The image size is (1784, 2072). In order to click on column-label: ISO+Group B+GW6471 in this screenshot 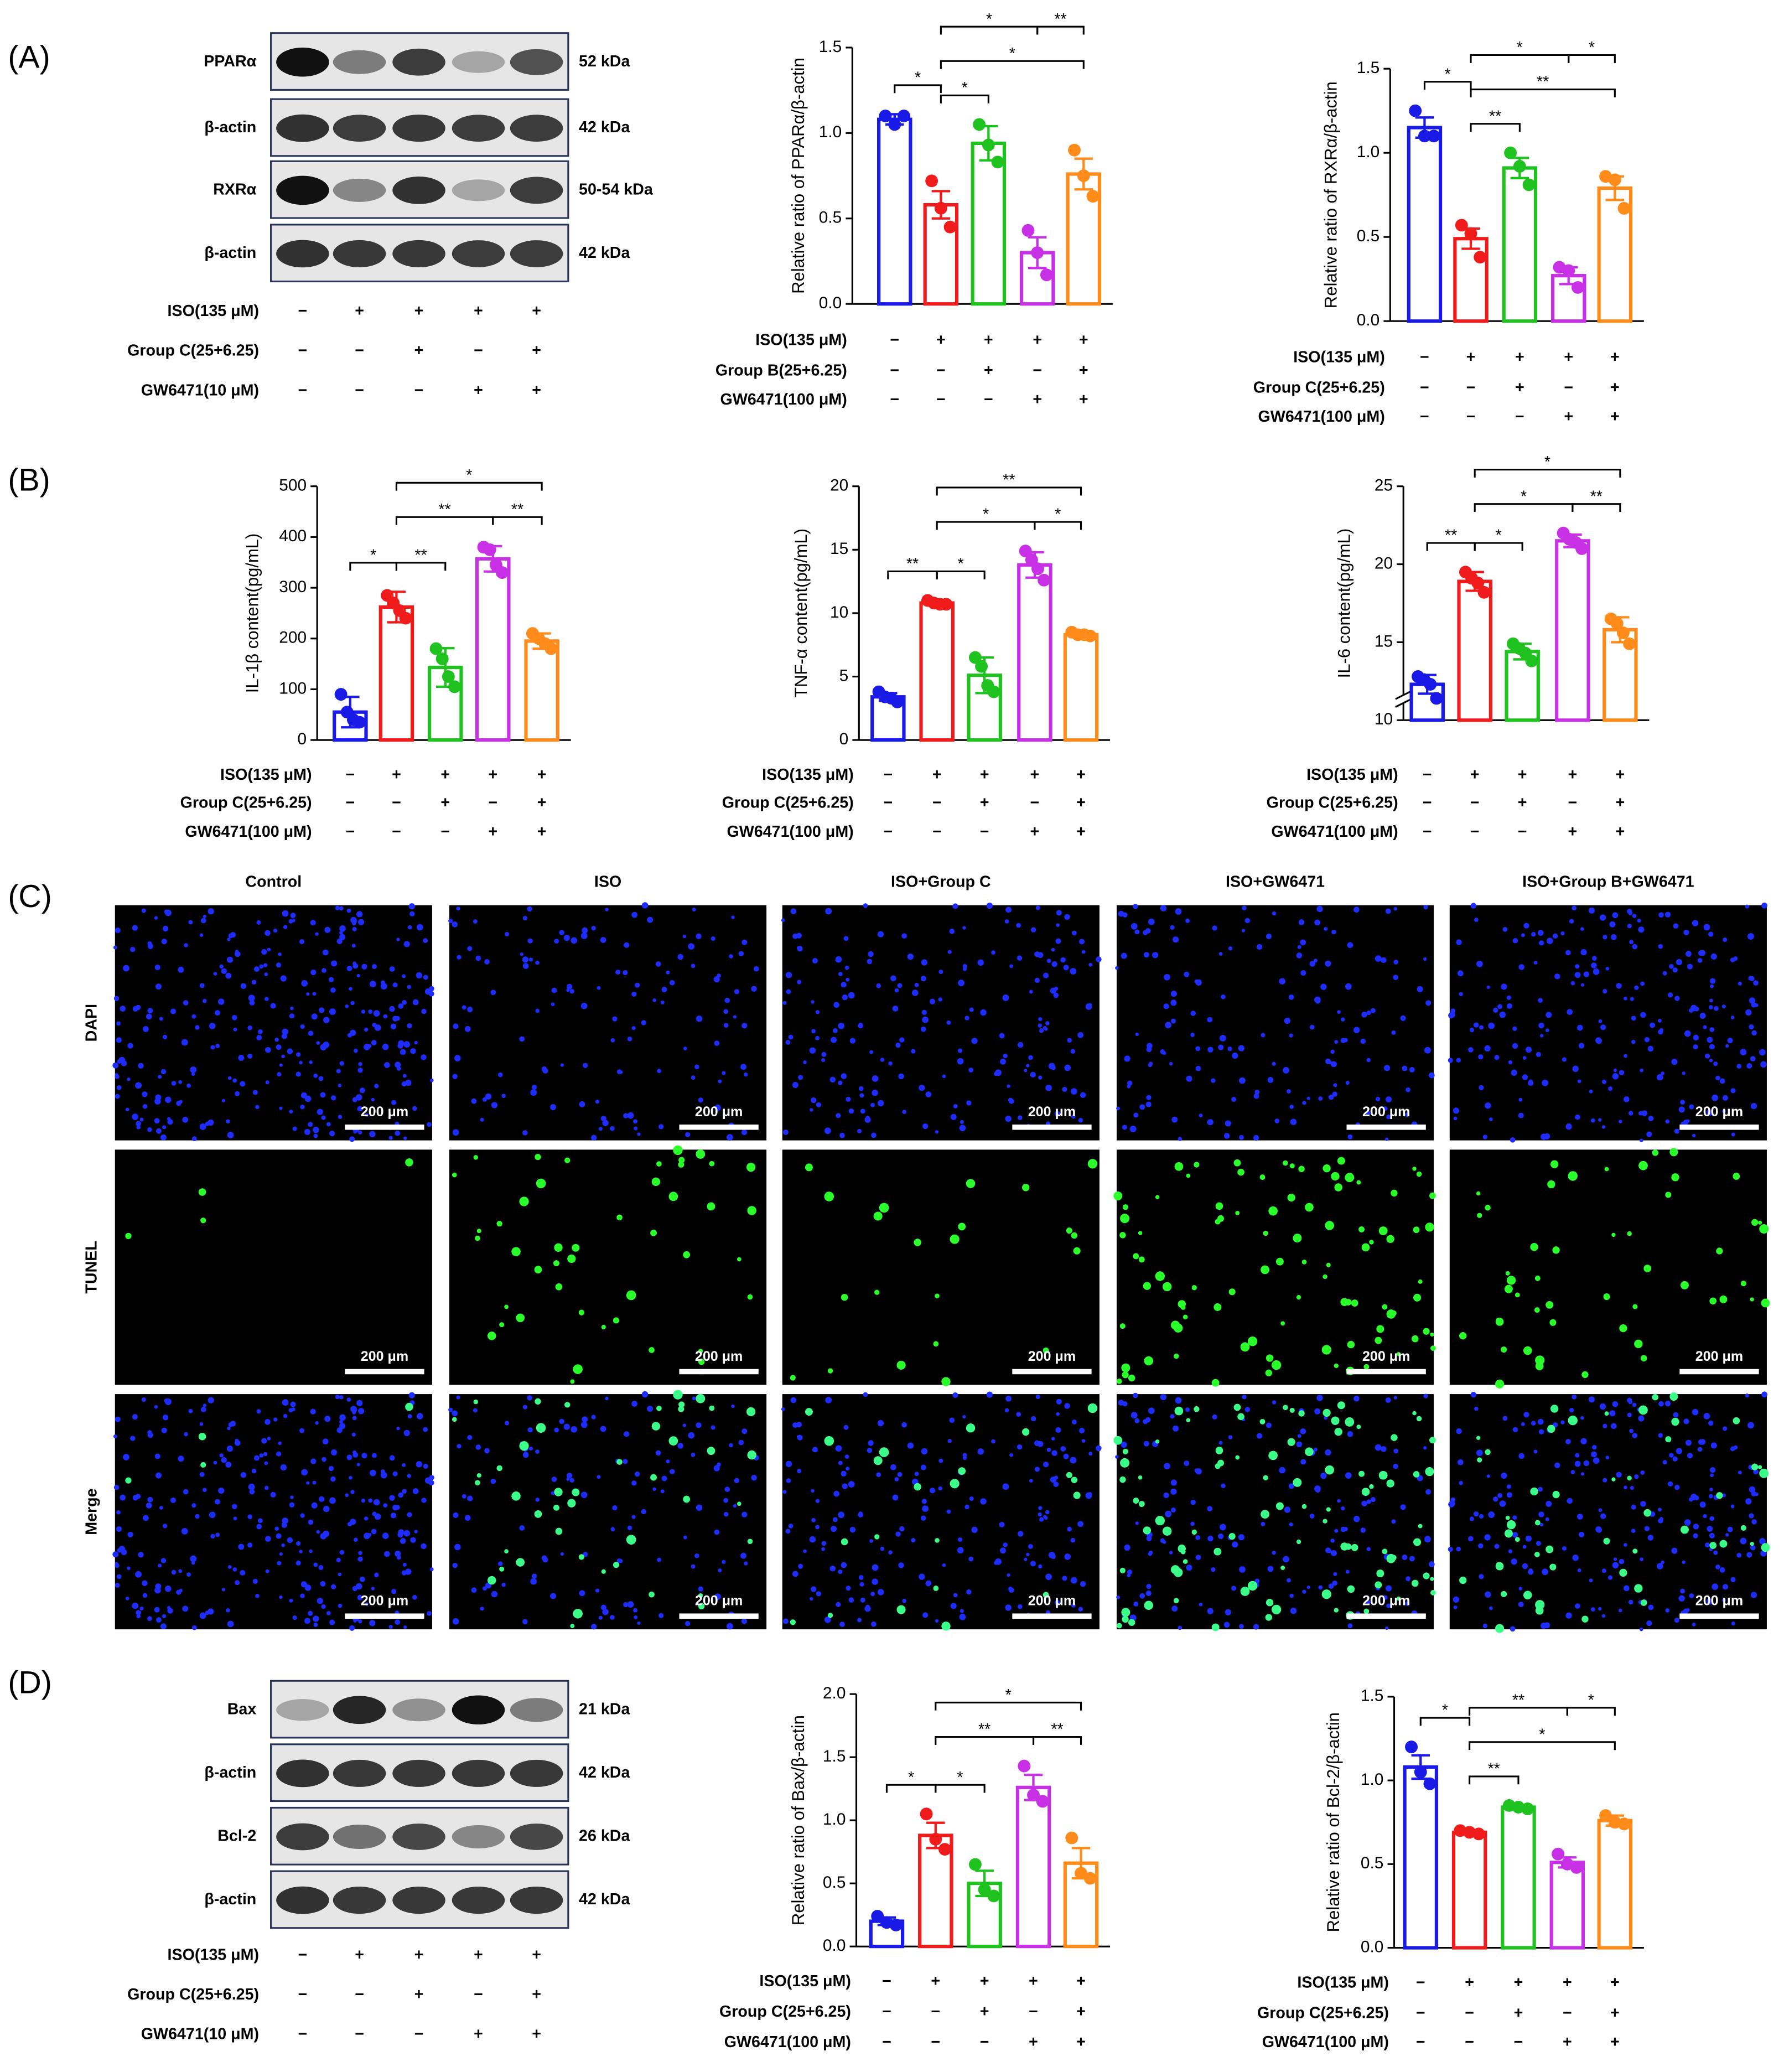, I will do `click(1608, 882)`.